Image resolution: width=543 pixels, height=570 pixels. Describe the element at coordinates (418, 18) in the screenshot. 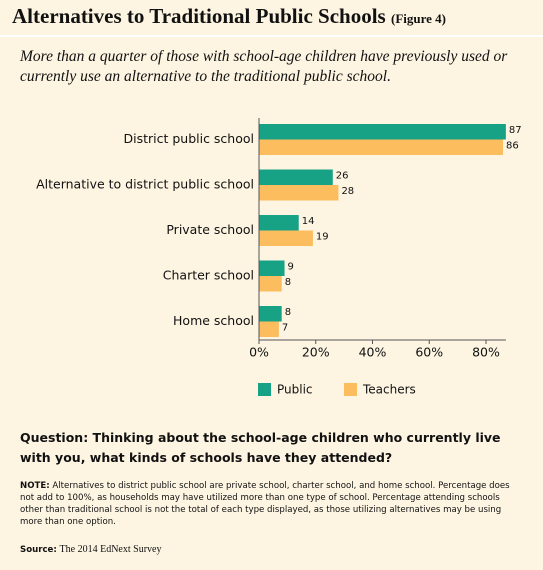

I see `figure-label: (Figure 4)` at that location.